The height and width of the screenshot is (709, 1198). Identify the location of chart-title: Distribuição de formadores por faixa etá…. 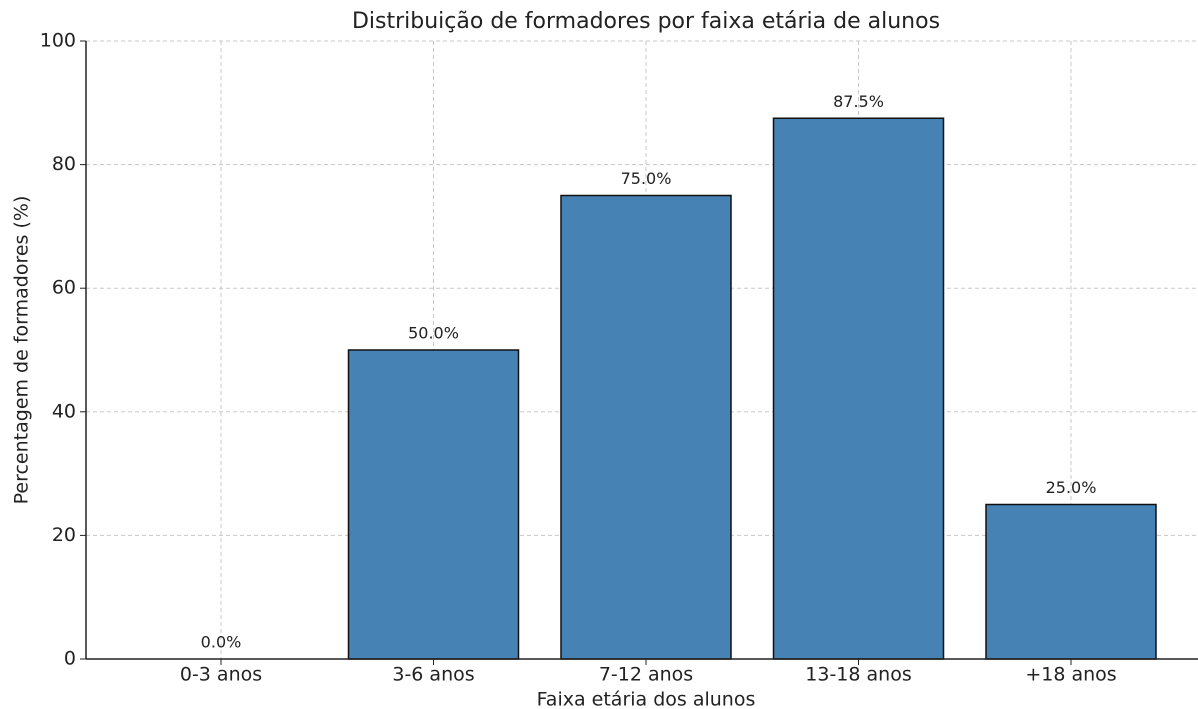
(646, 21).